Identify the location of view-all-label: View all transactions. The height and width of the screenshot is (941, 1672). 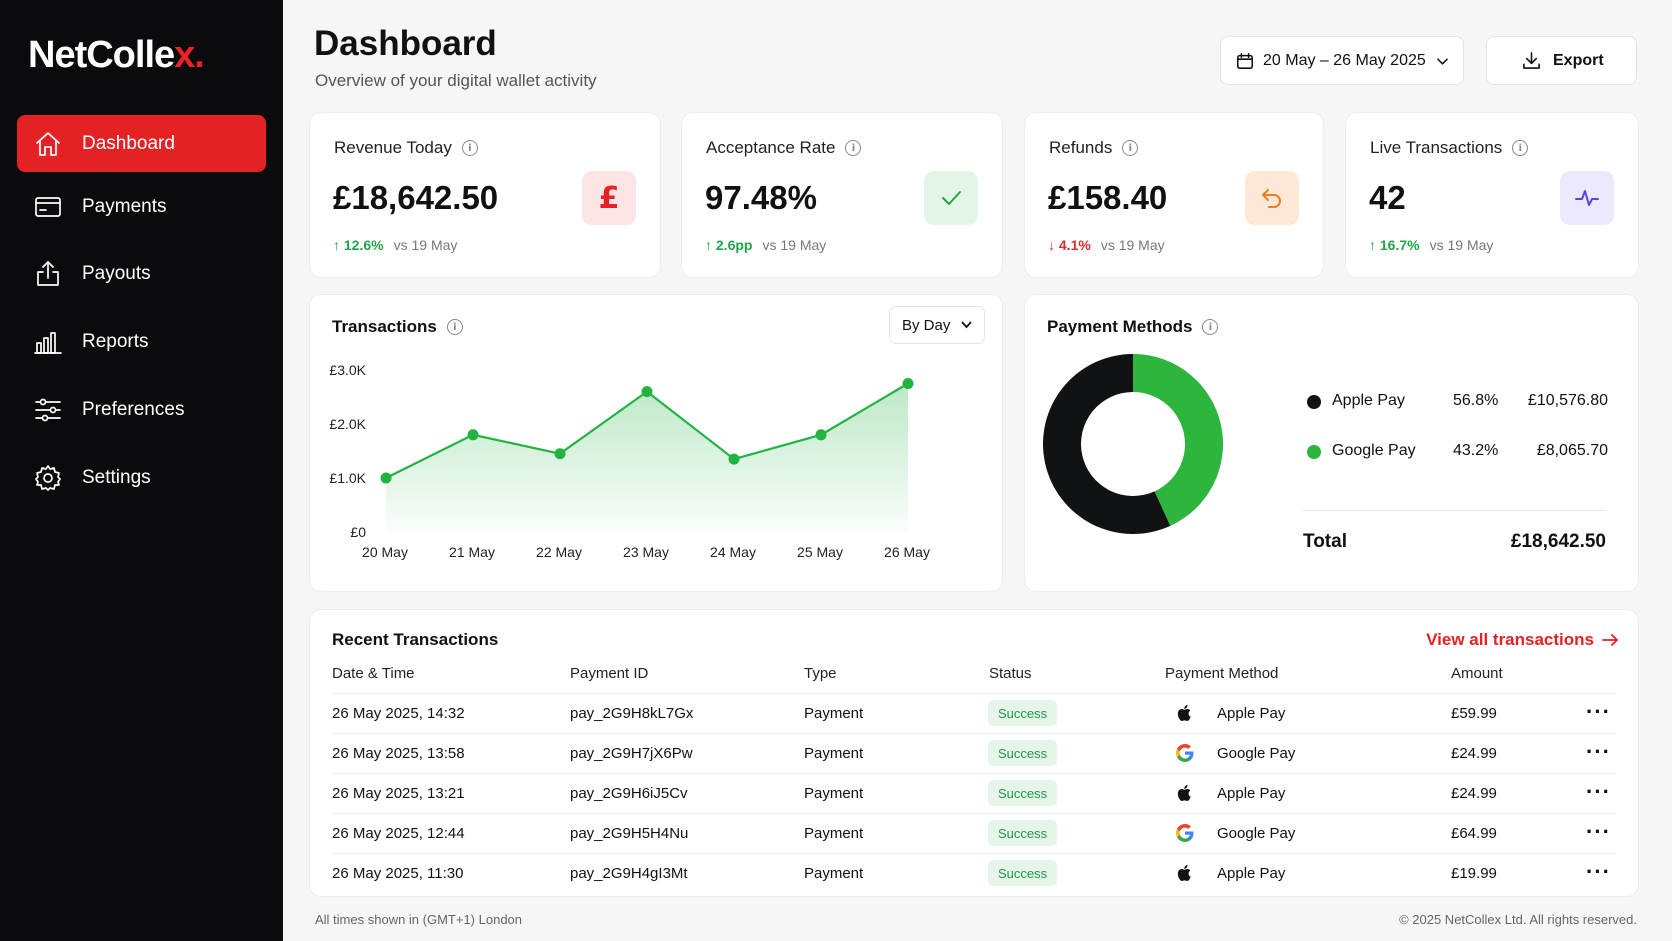
(1510, 639).